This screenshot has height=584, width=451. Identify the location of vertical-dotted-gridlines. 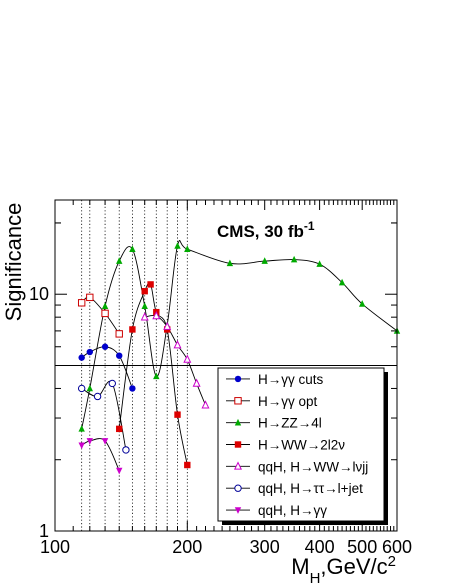
(134, 365).